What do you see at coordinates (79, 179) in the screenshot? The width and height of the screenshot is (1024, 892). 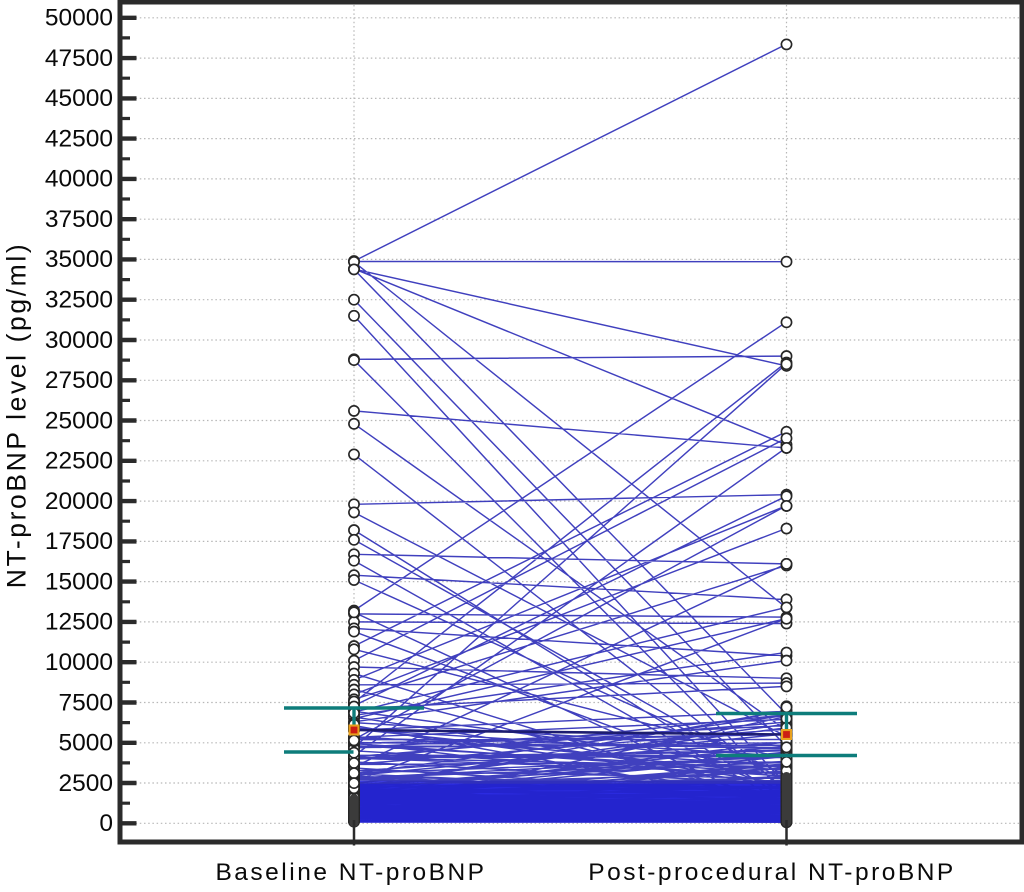 I see `svg-text: 40000` at bounding box center [79, 179].